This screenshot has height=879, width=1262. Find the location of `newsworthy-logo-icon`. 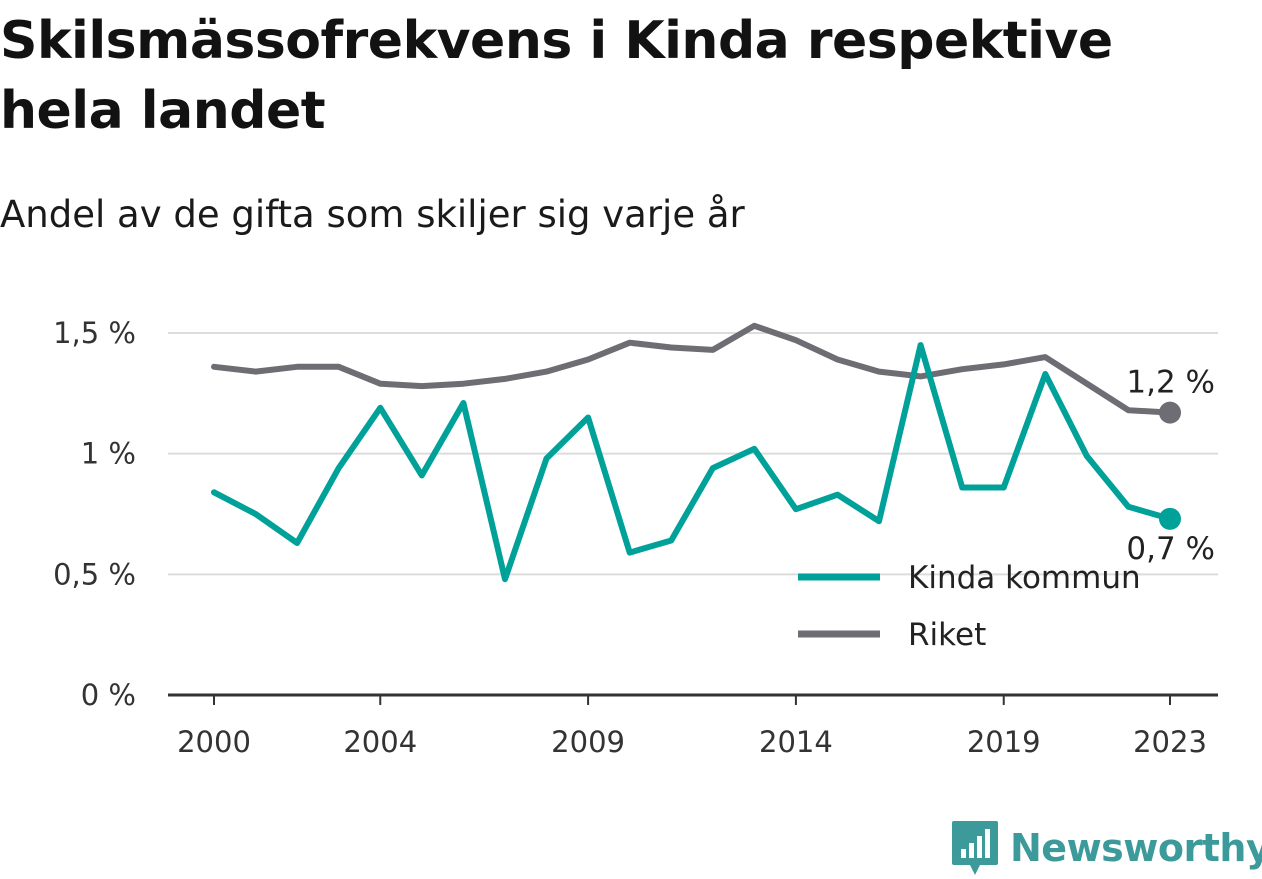

newsworthy-logo-icon is located at coordinates (975, 848).